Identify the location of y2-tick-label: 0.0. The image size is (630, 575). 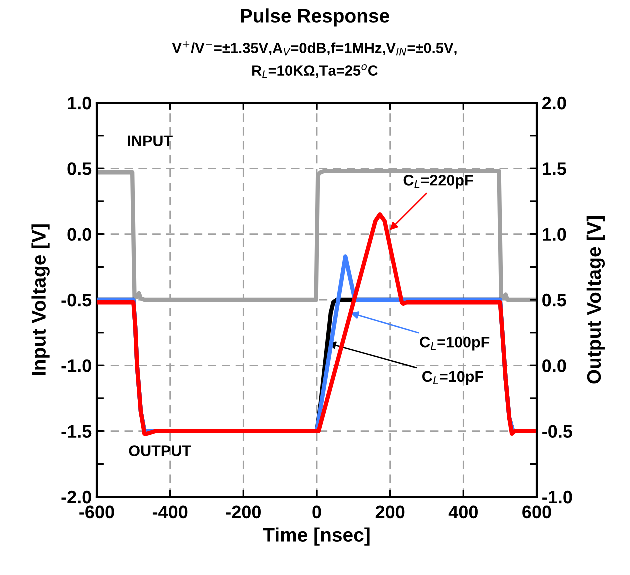
(554, 366).